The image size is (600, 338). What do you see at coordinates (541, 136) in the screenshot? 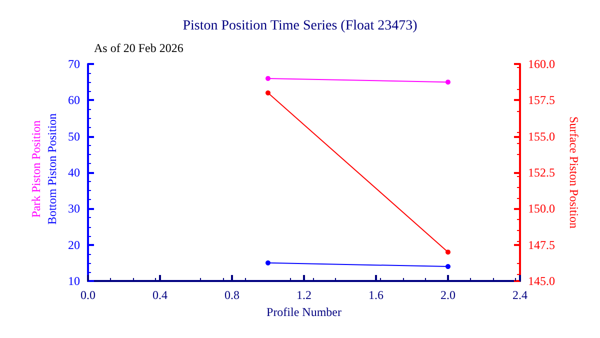
I see `y2-tick-label: 155.0` at bounding box center [541, 136].